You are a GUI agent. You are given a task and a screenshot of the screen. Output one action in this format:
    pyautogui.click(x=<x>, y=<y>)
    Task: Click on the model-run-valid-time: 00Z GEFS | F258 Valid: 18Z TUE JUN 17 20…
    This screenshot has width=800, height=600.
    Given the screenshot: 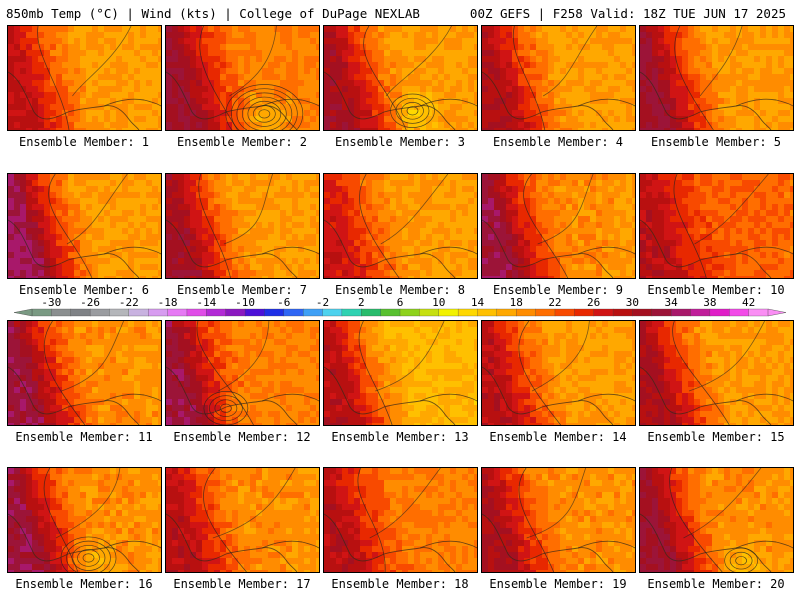 What is the action you would take?
    pyautogui.click(x=627, y=13)
    